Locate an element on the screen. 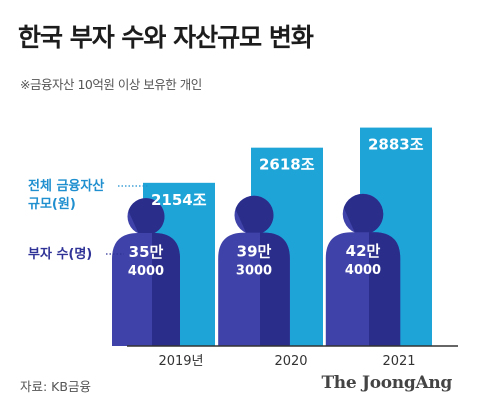 The image size is (480, 415). page-title: 한국 부자 수와 자산규모 변화 is located at coordinates (166, 37).